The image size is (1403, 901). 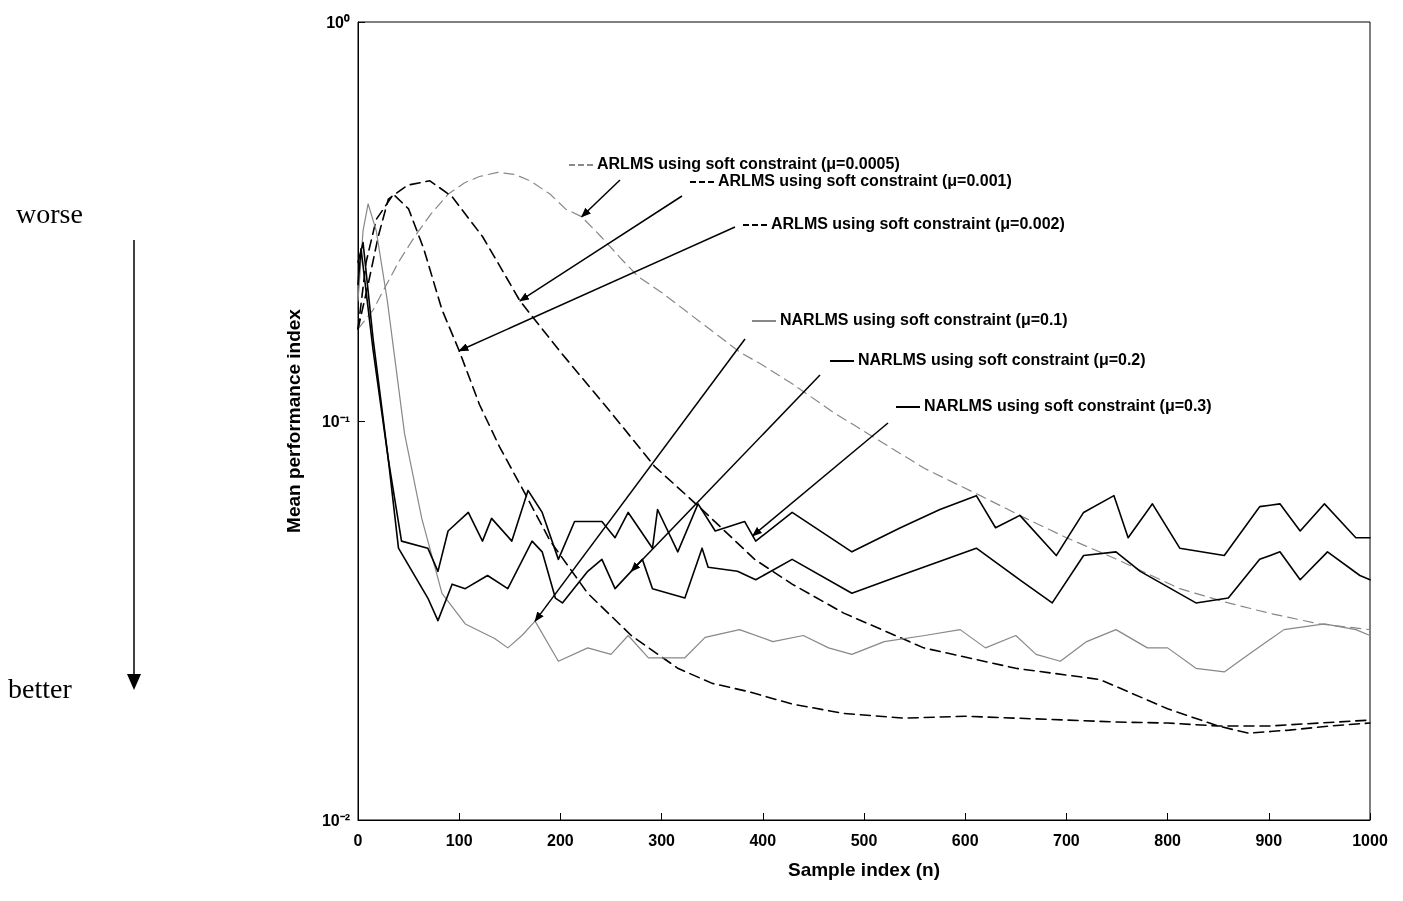 What do you see at coordinates (335, 421) in the screenshot?
I see `y-tick-label: 10⁻¹` at bounding box center [335, 421].